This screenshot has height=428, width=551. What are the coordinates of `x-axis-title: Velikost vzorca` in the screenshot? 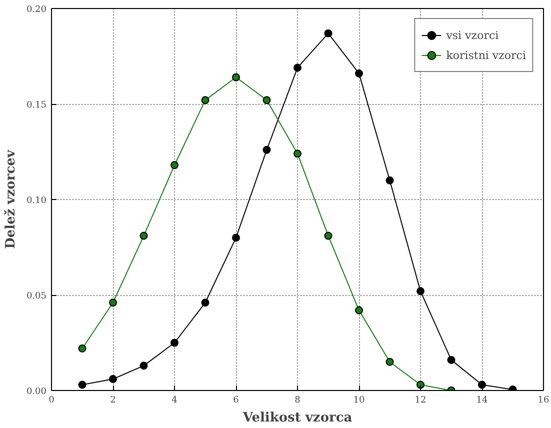 It's located at (297, 418).